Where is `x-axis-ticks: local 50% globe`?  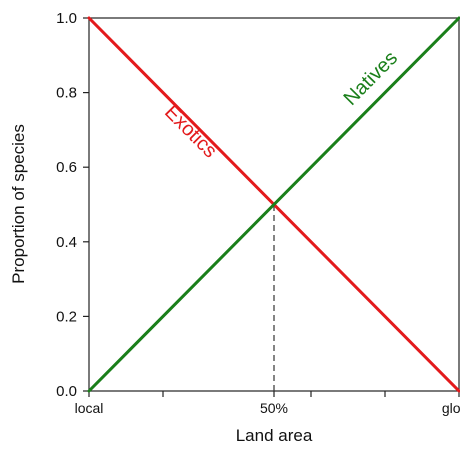
x-axis-ticks: local 50% globe is located at coordinates (267, 403).